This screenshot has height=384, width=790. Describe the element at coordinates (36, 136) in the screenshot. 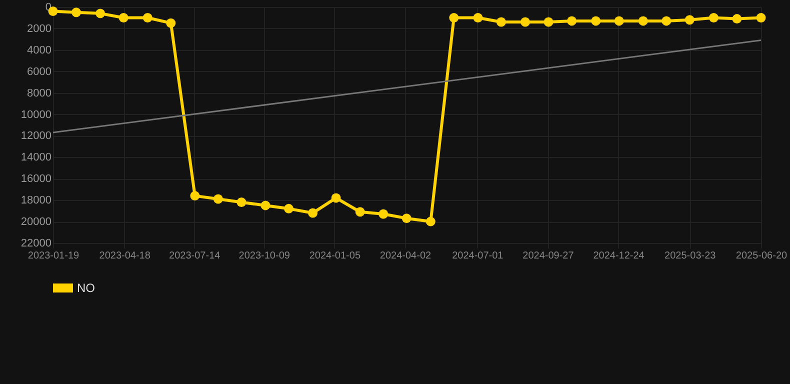

I see `y-tick-label: 12000` at that location.